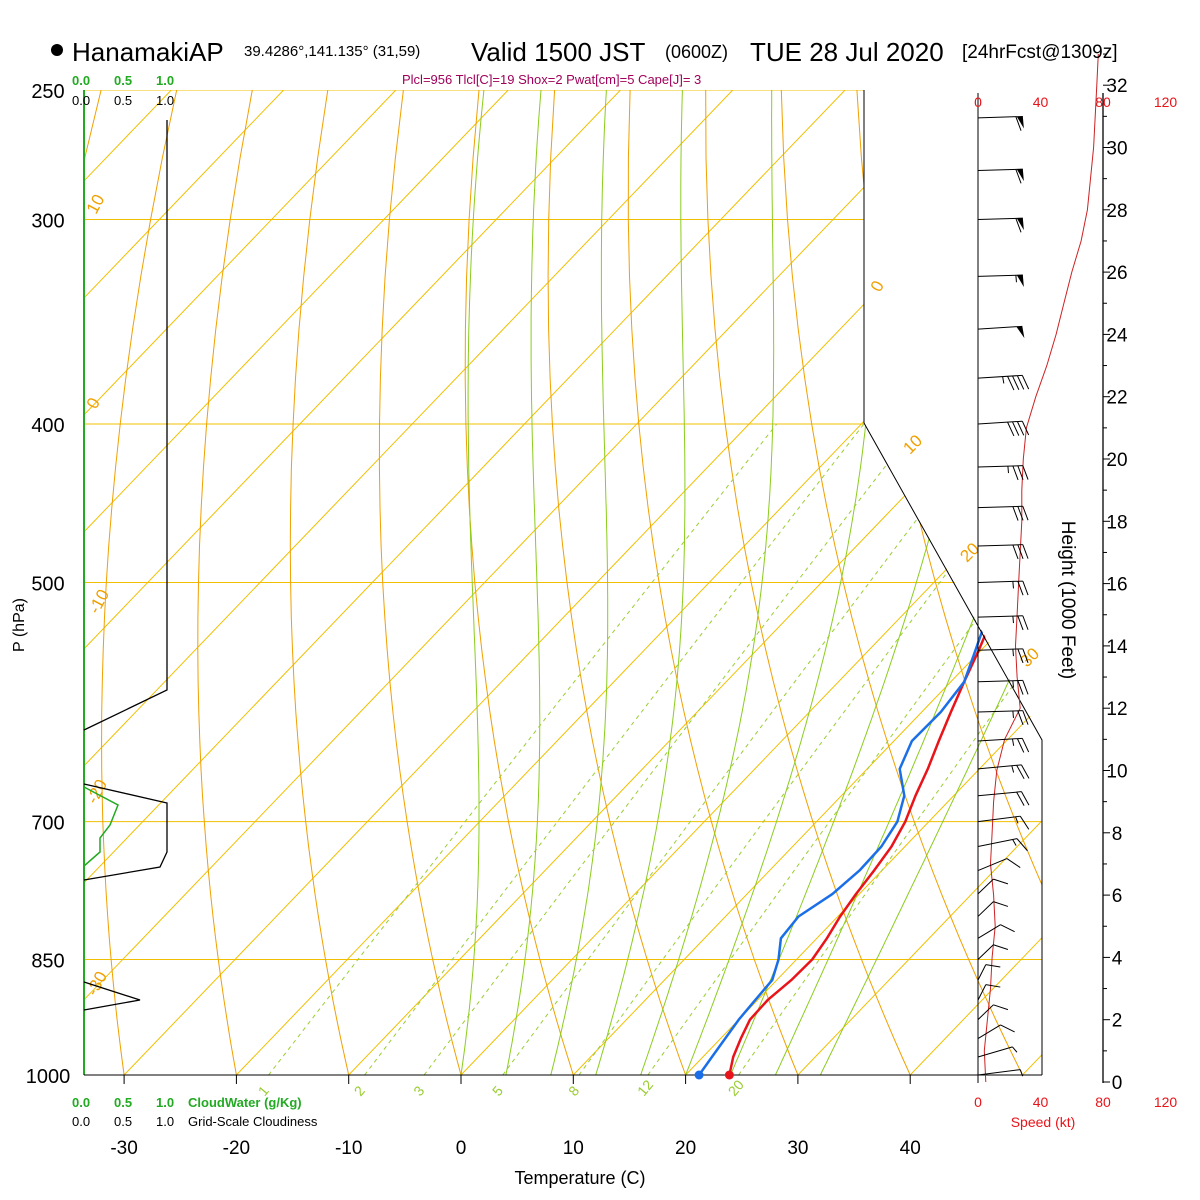 The width and height of the screenshot is (1200, 1200). What do you see at coordinates (645, 1088) in the screenshot?
I see `mixing-ratio-label-12: 12` at bounding box center [645, 1088].